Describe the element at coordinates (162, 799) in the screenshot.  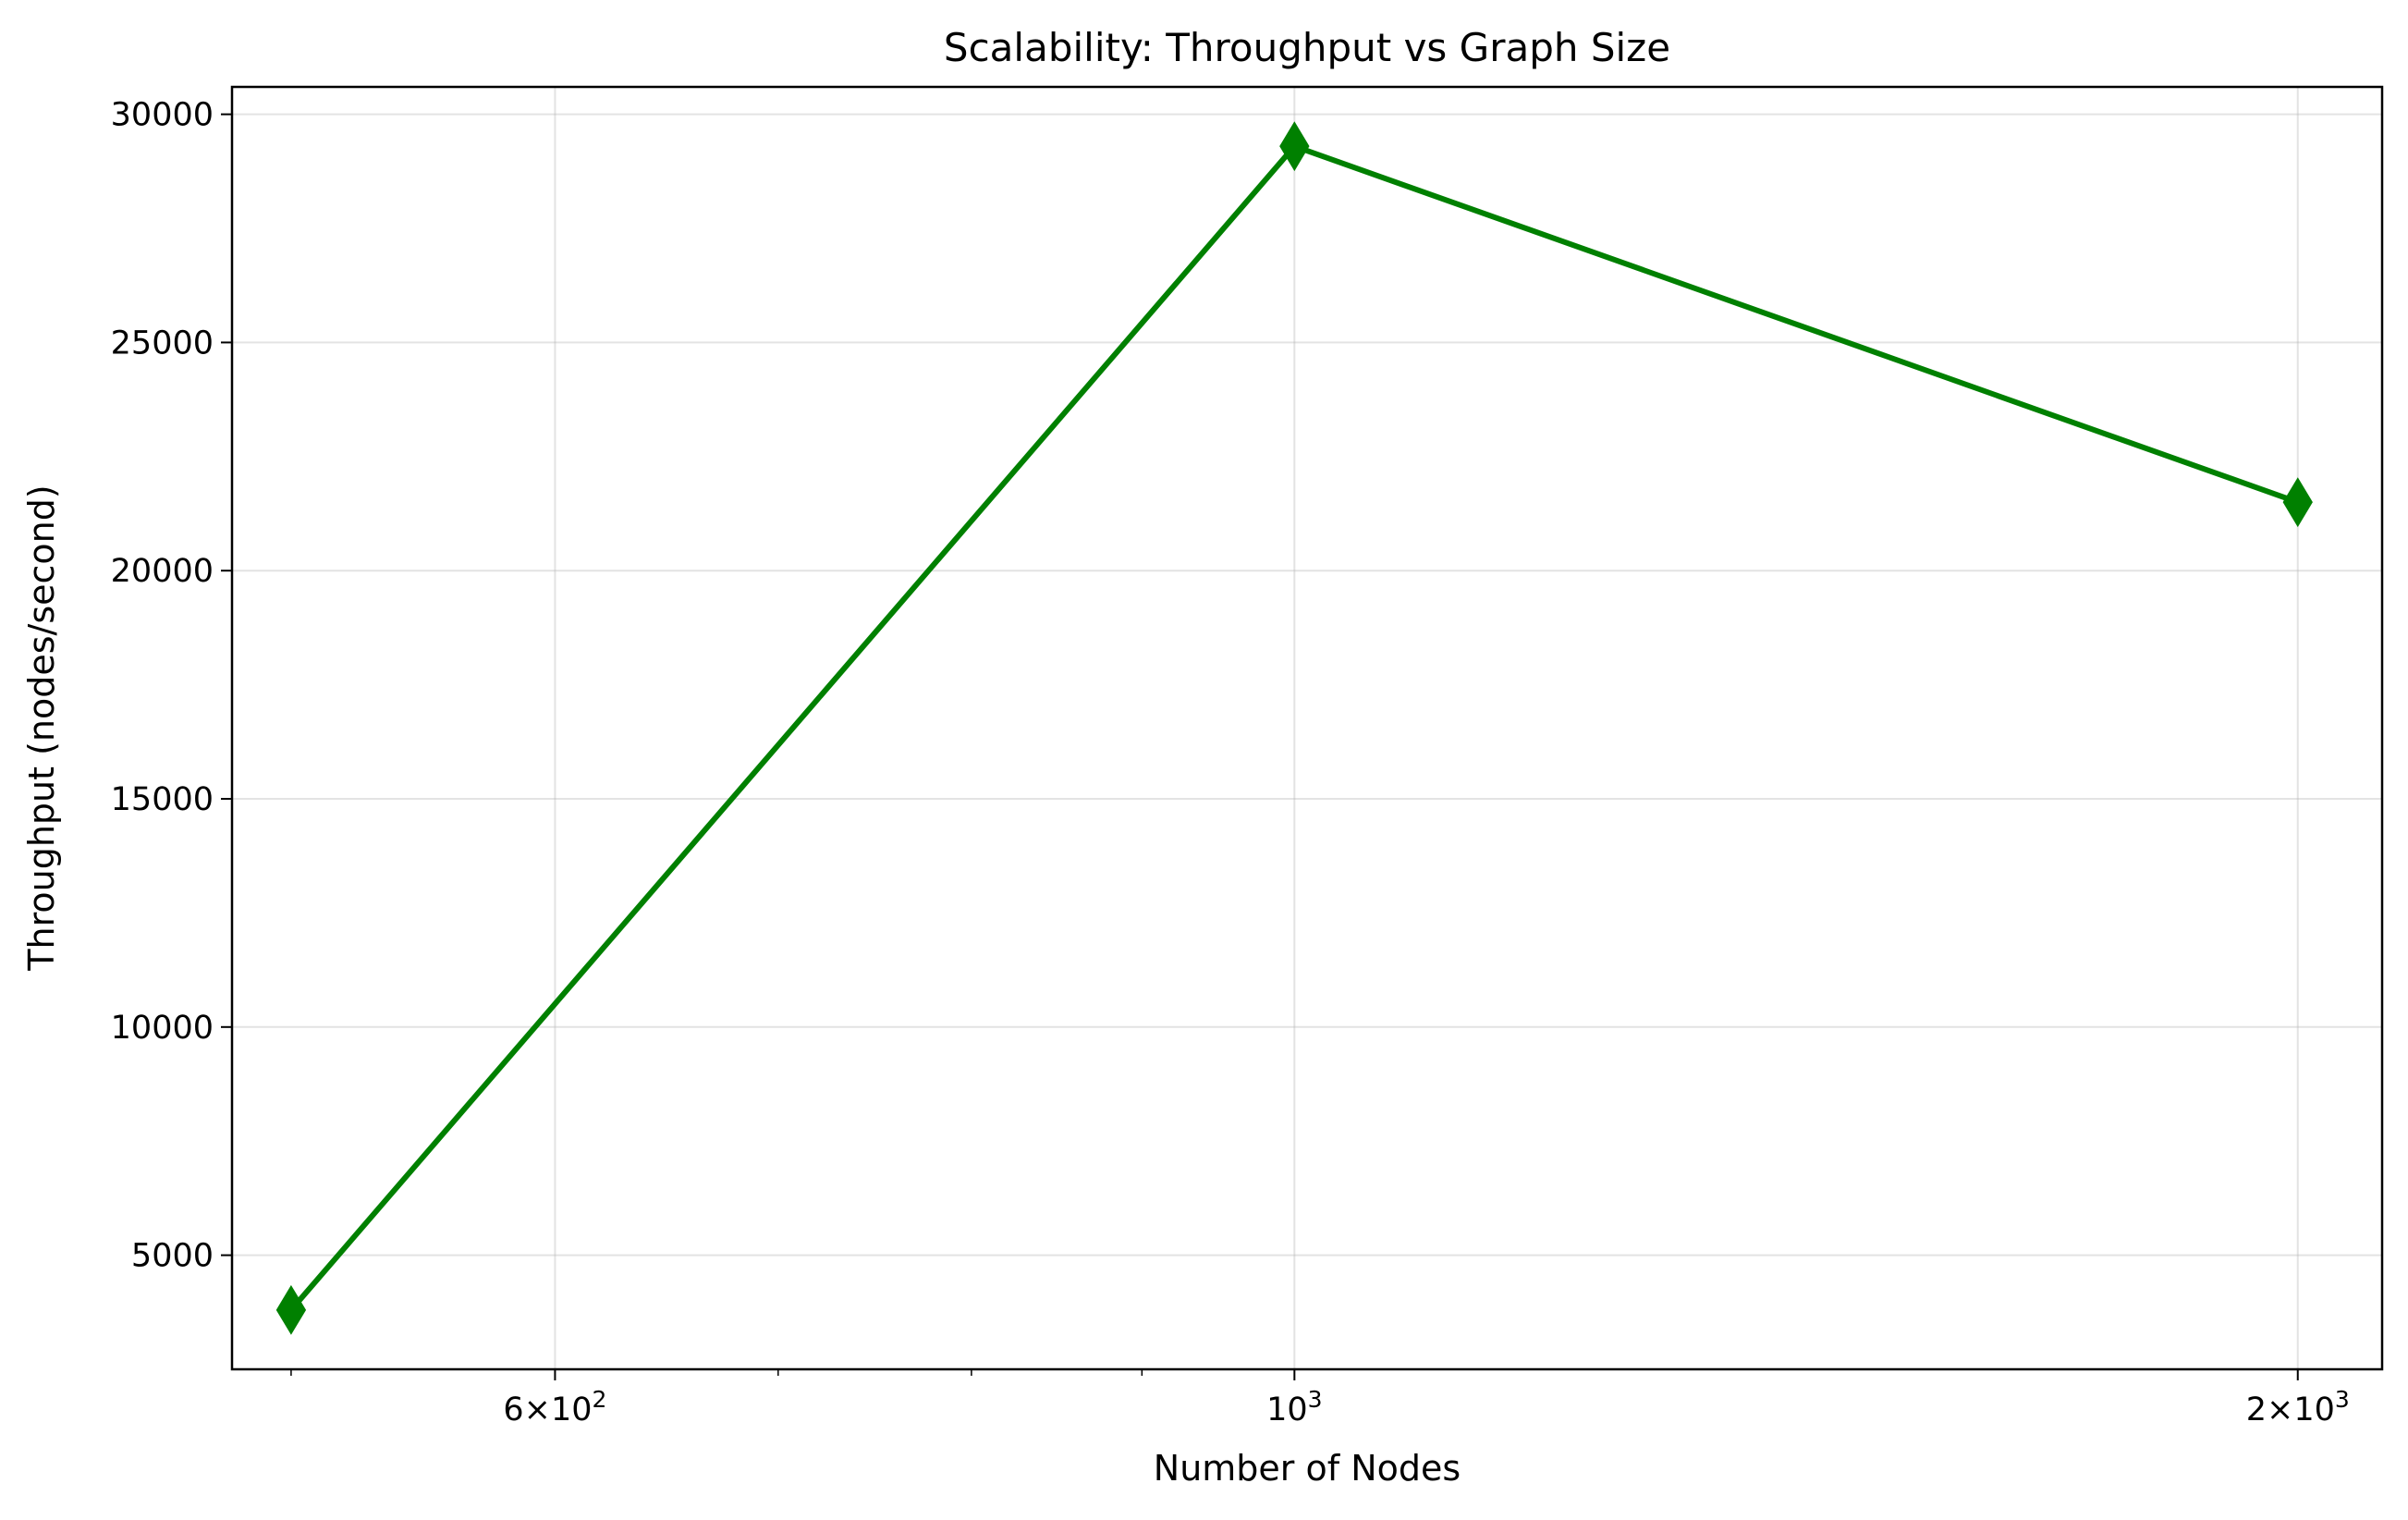
I see `y-tick-label: 15000` at that location.